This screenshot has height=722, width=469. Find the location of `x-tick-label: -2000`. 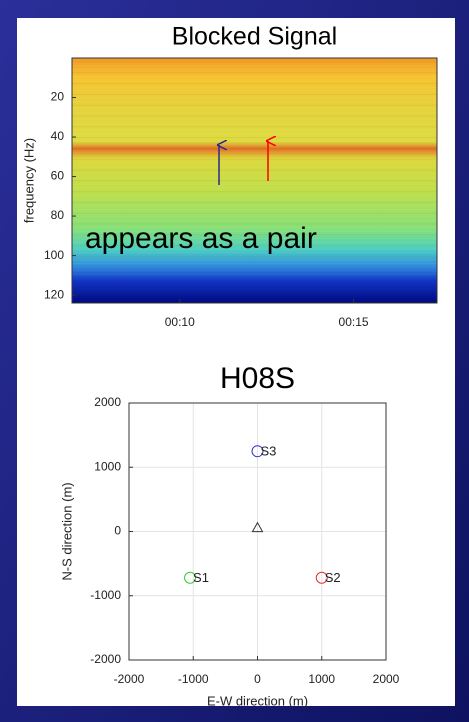

x-tick-label: -2000 is located at coordinates (129, 679).